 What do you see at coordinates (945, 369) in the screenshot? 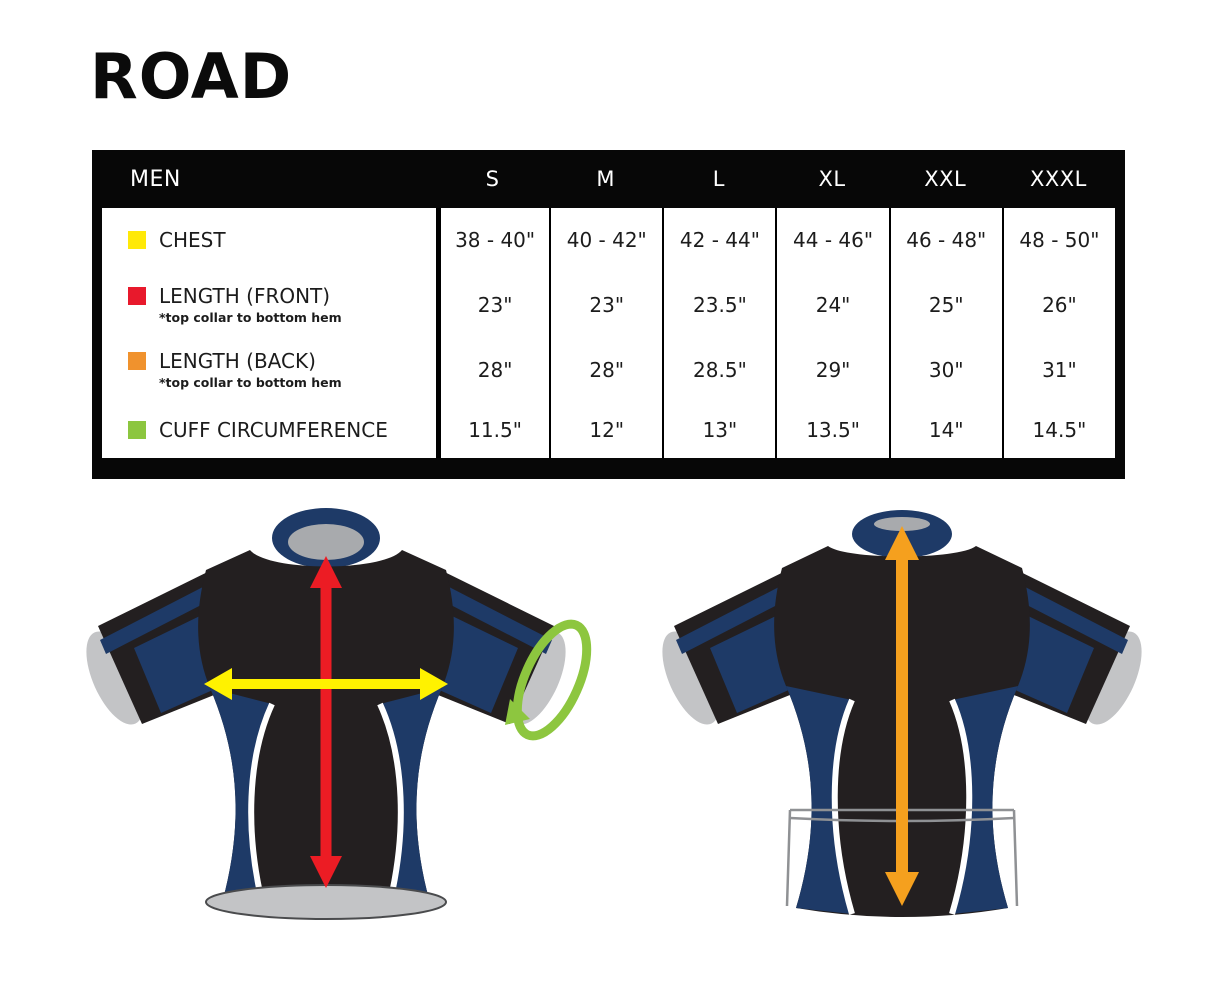
I see `cell-length-back-xxl: 30"` at bounding box center [945, 369].